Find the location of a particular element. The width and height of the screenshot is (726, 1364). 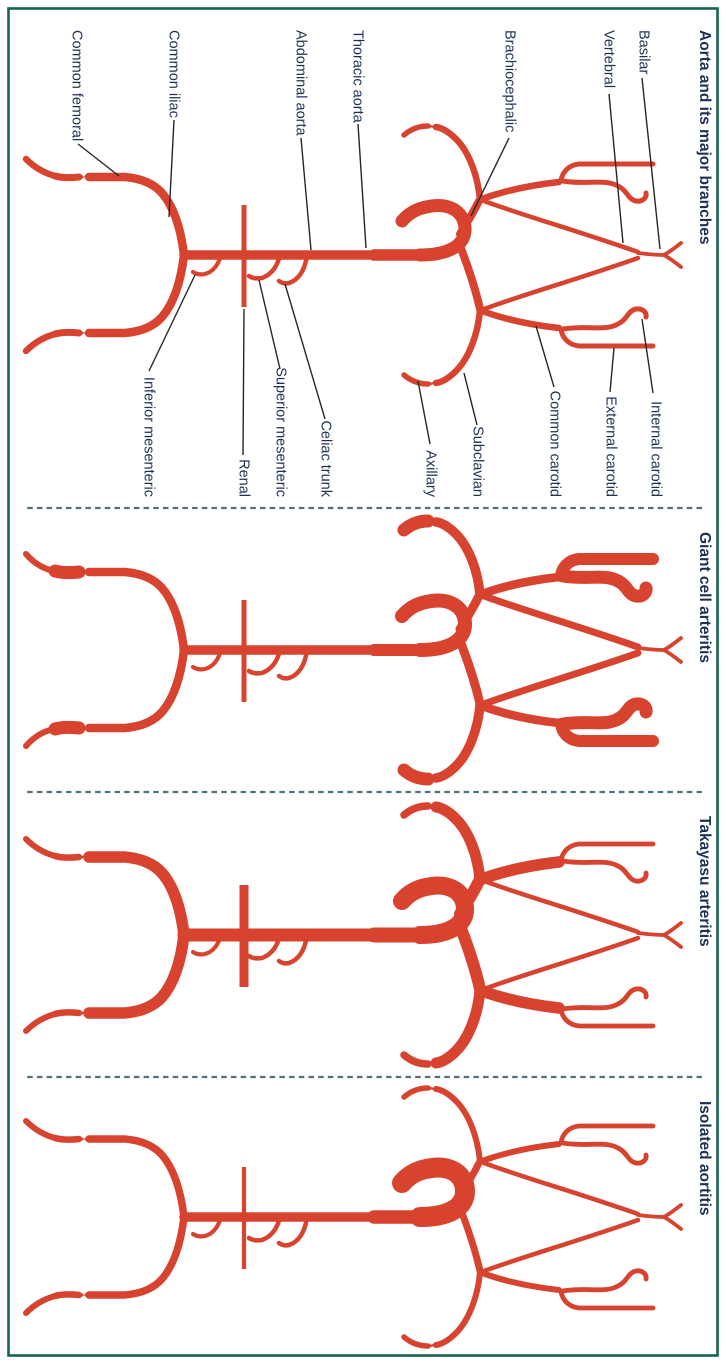

leader-axillary is located at coordinates (424, 412).